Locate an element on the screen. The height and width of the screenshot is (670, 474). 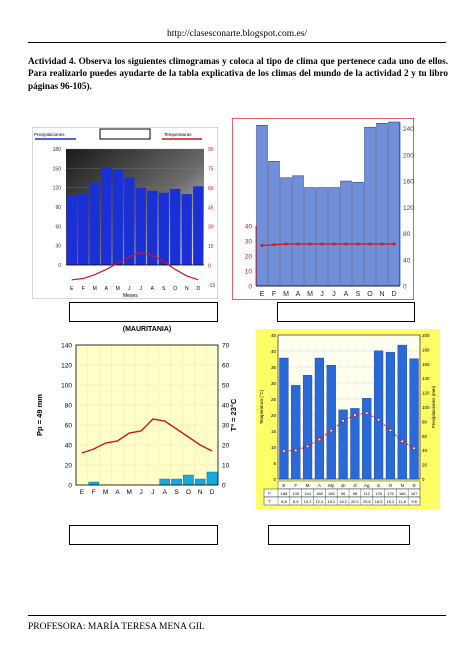
chart4-table-cell: 9,6 is located at coordinates (413, 501).